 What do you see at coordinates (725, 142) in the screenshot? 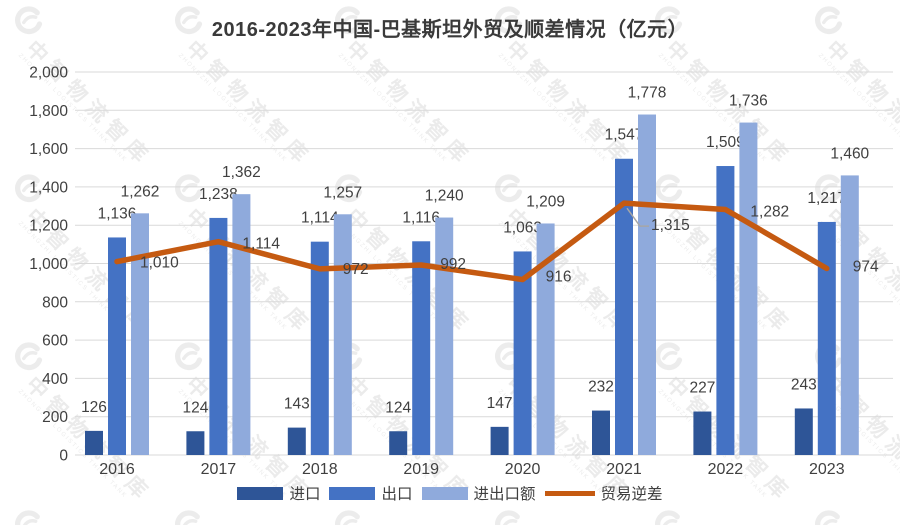
I see `value-label-2022-series1: 1,509` at bounding box center [725, 142].